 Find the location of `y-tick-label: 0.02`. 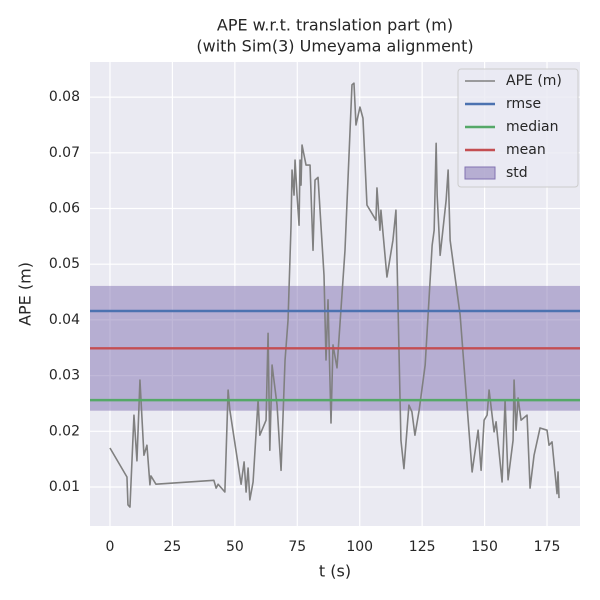

y-tick-label: 0.02 is located at coordinates (64, 431).